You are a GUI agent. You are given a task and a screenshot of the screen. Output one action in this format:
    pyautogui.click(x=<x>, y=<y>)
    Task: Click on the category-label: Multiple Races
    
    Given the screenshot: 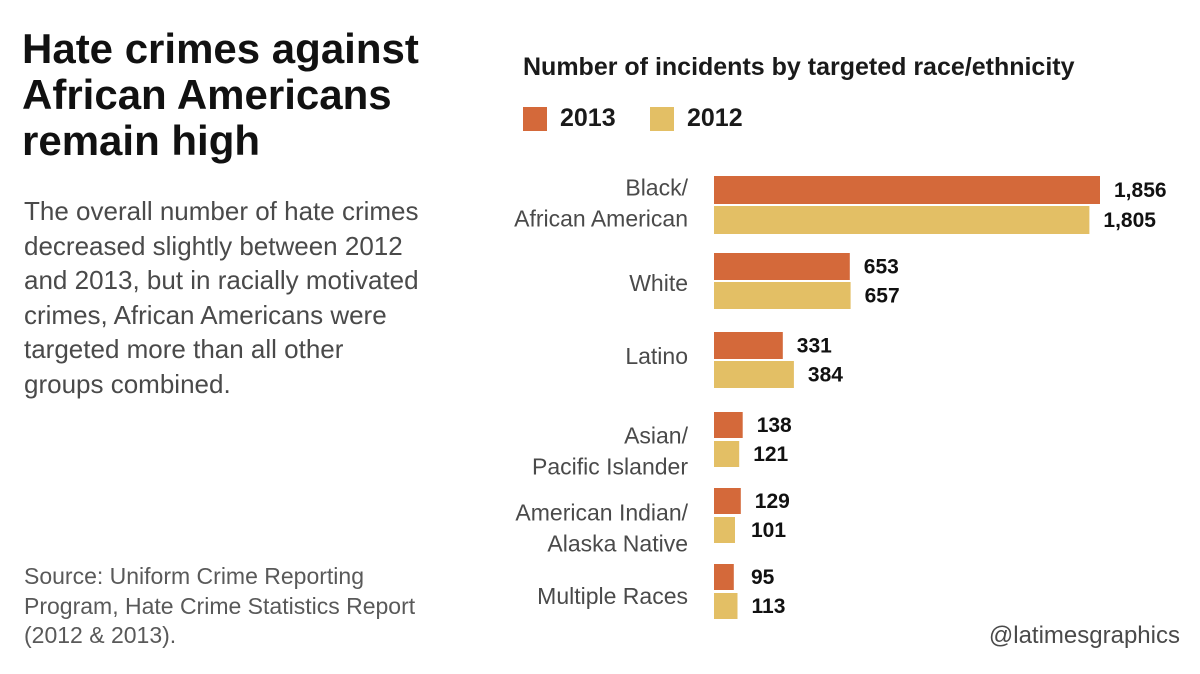 What is the action you would take?
    pyautogui.click(x=612, y=596)
    